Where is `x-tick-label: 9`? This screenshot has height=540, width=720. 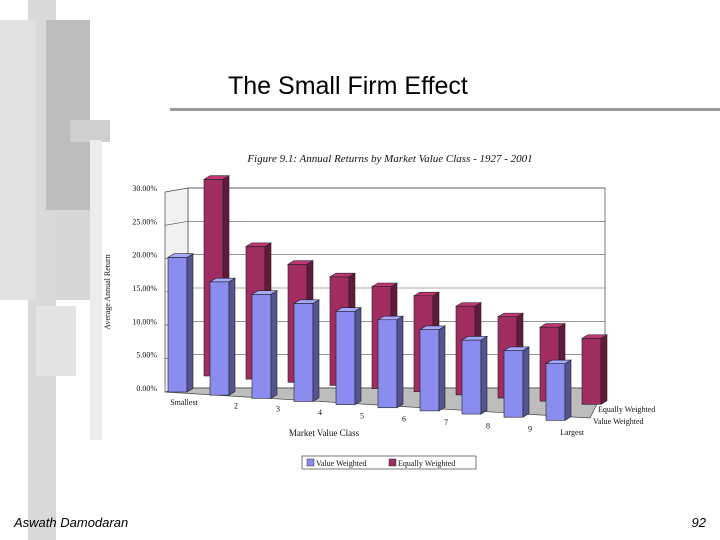 x-tick-label: 9 is located at coordinates (530, 429).